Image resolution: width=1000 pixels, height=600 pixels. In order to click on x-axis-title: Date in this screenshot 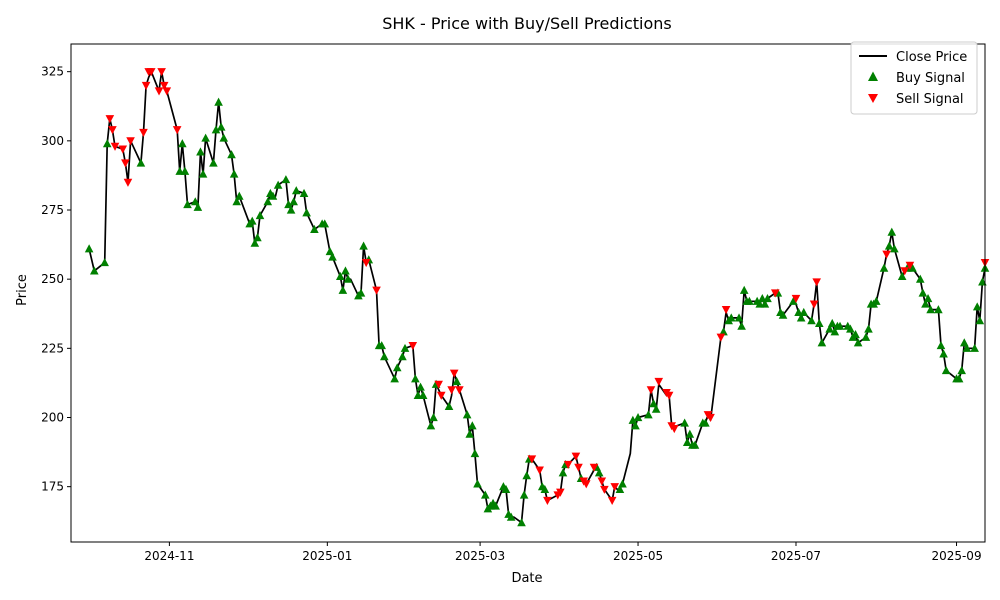, I will do `click(526, 578)`.